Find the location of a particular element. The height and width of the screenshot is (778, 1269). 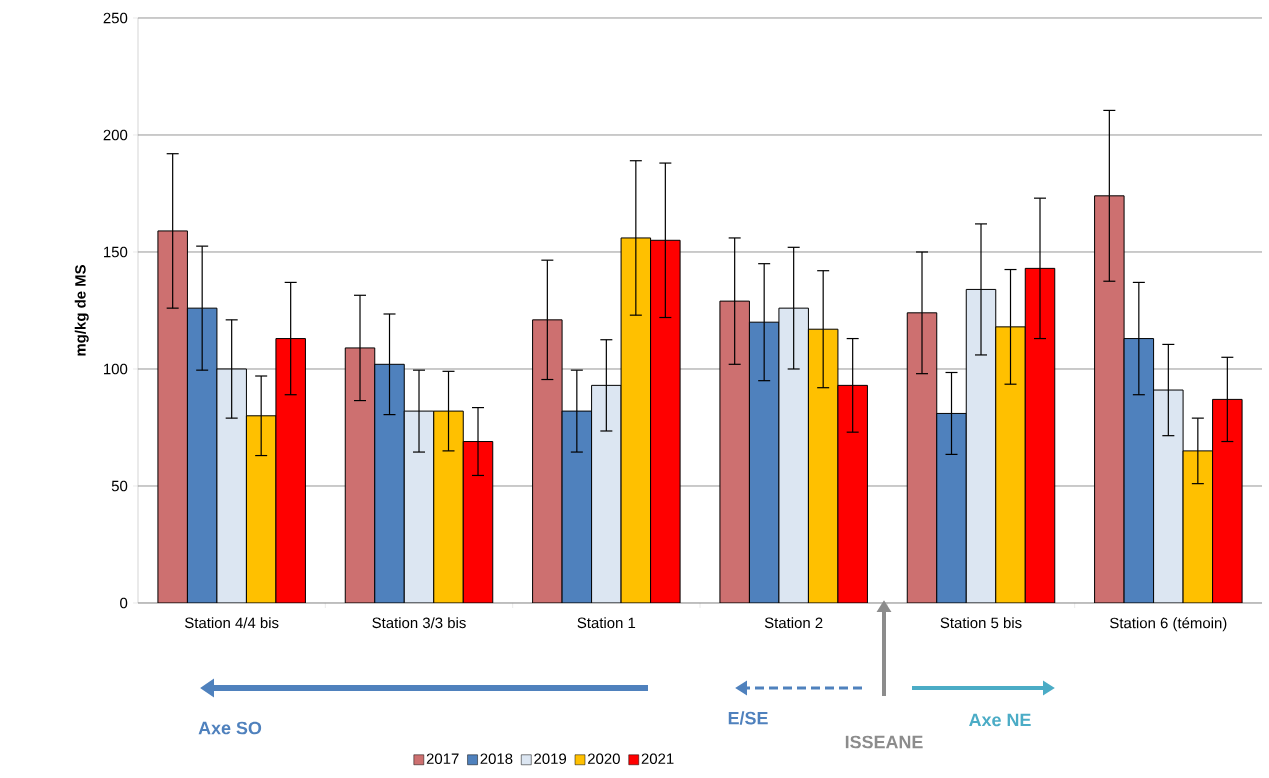

x-tick-label: Station 2 is located at coordinates (793, 623).